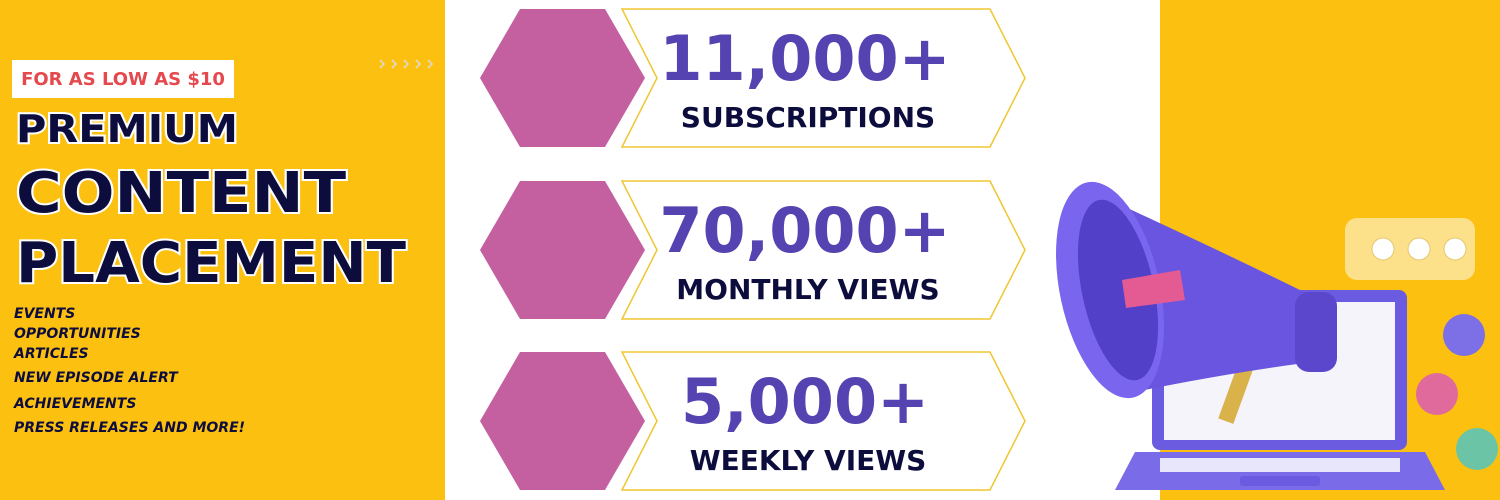  I want to click on trackpad, so click(1280, 481).